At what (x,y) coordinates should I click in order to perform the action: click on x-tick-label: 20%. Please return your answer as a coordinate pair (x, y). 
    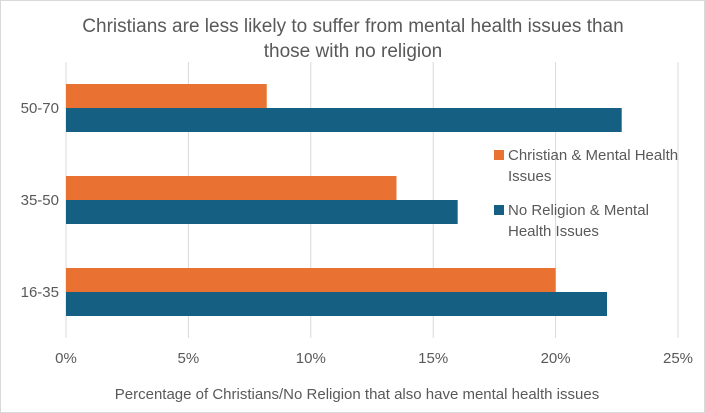
    Looking at the image, I should click on (556, 358).